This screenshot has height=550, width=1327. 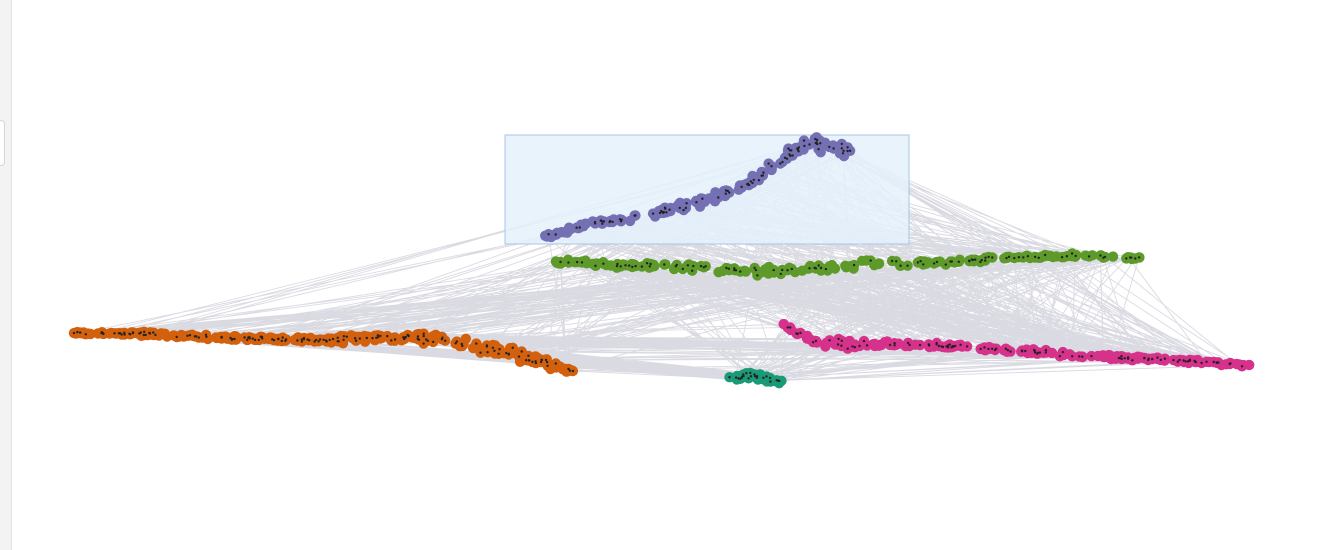 I want to click on cluster-orange, so click(x=323, y=351).